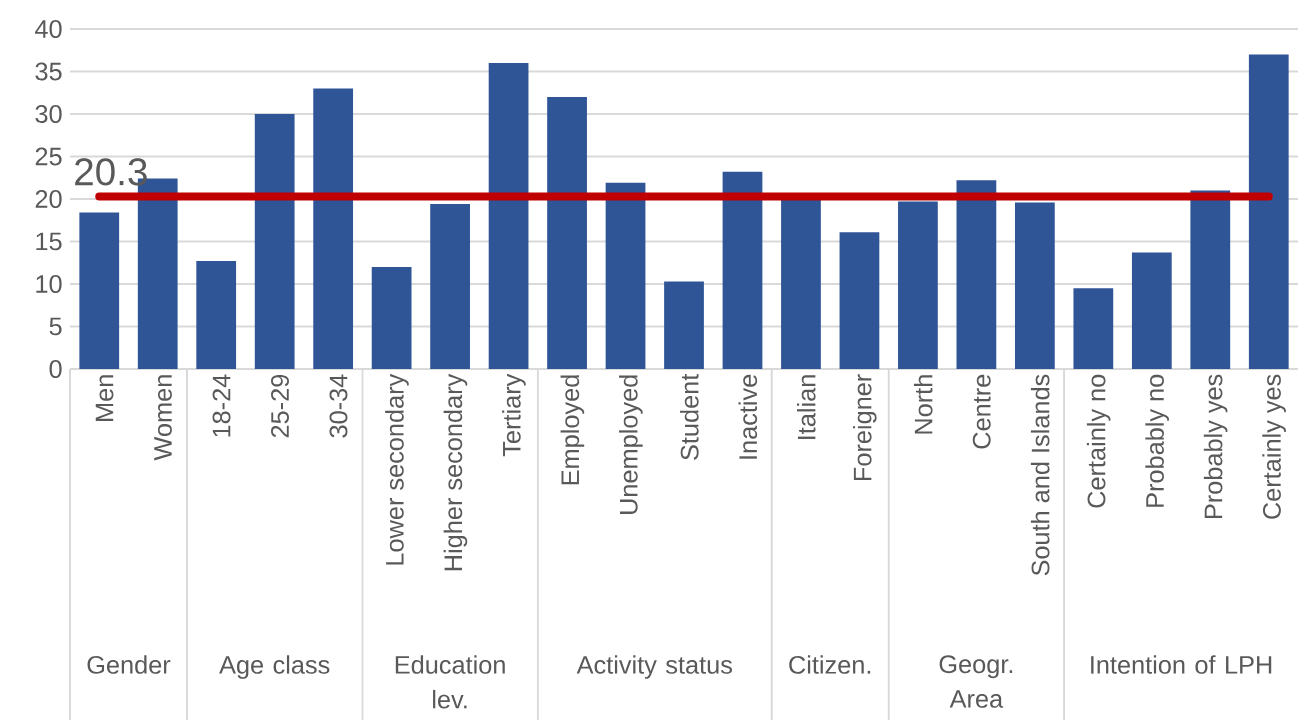 The width and height of the screenshot is (1298, 720). Describe the element at coordinates (830, 664) in the screenshot. I see `text: Citizen.` at that location.